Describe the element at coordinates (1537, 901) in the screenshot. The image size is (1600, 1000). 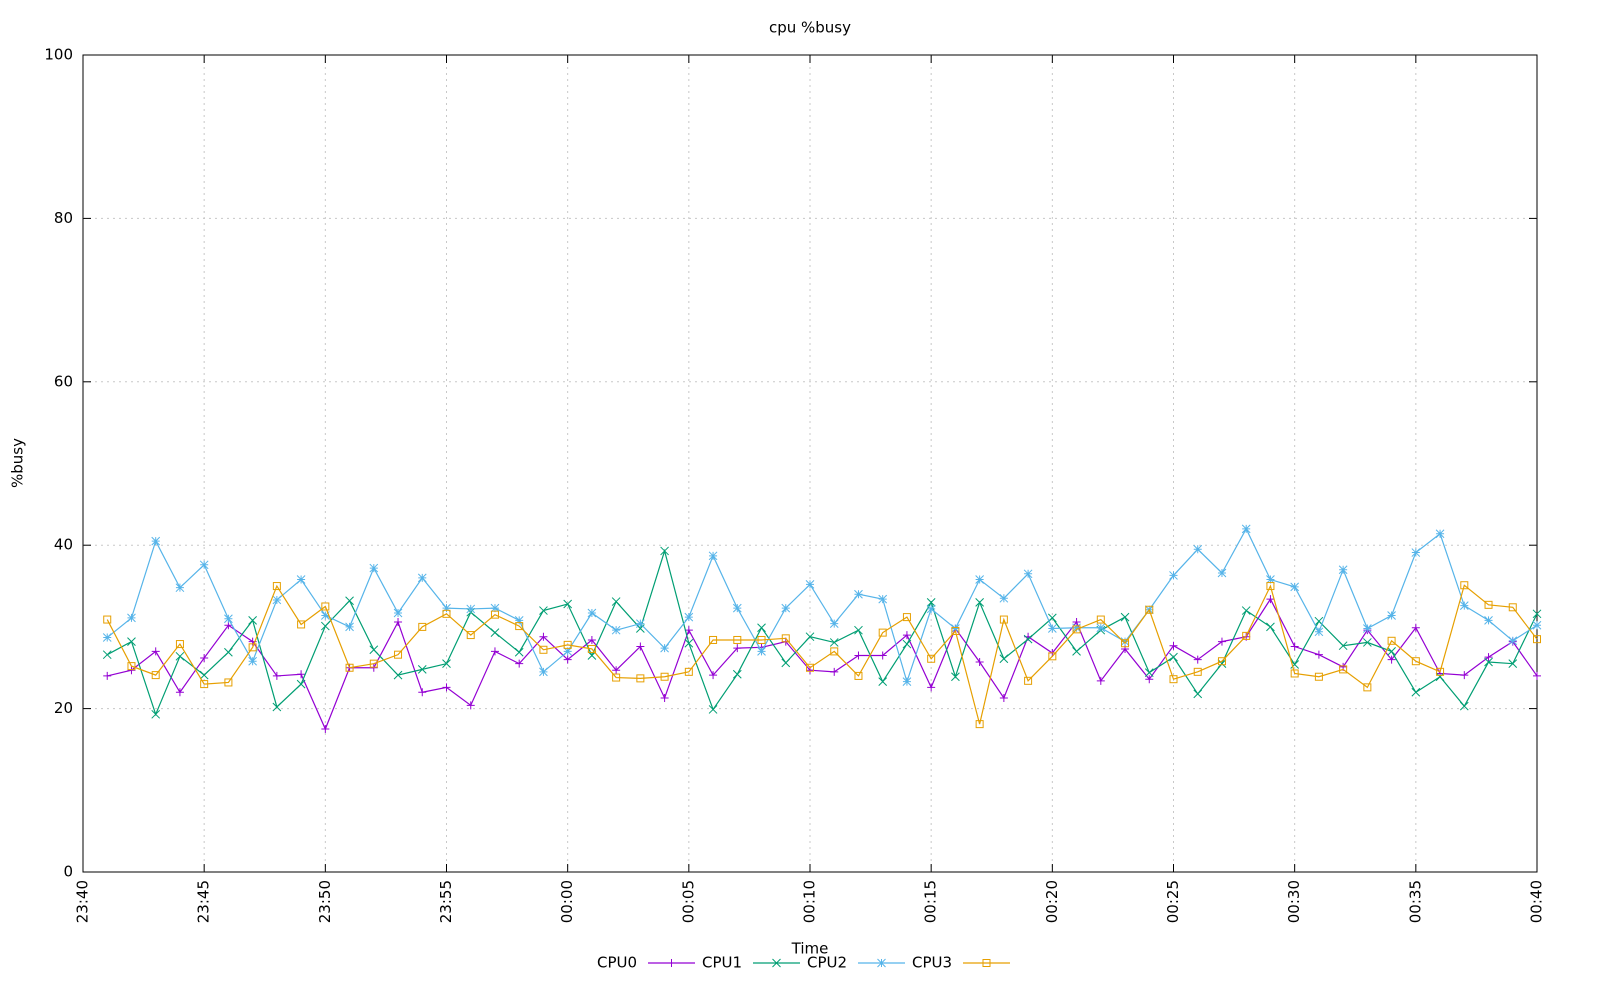
I see `x-tick-label: 00:40` at that location.